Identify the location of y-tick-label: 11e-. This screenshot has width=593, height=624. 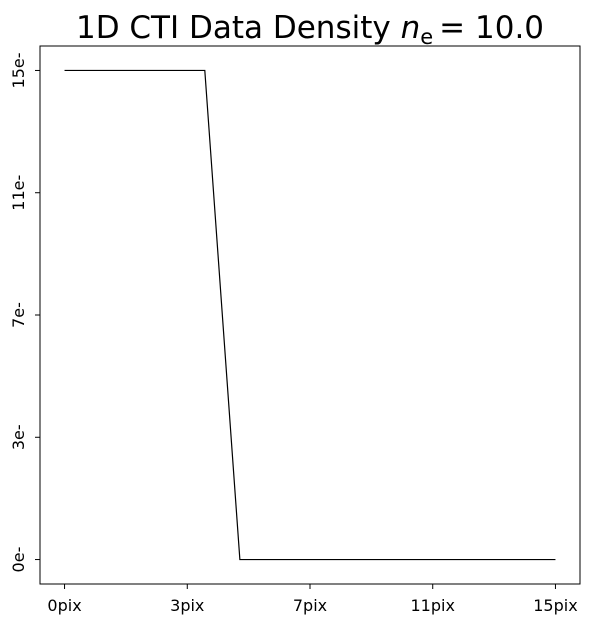
(18, 193).